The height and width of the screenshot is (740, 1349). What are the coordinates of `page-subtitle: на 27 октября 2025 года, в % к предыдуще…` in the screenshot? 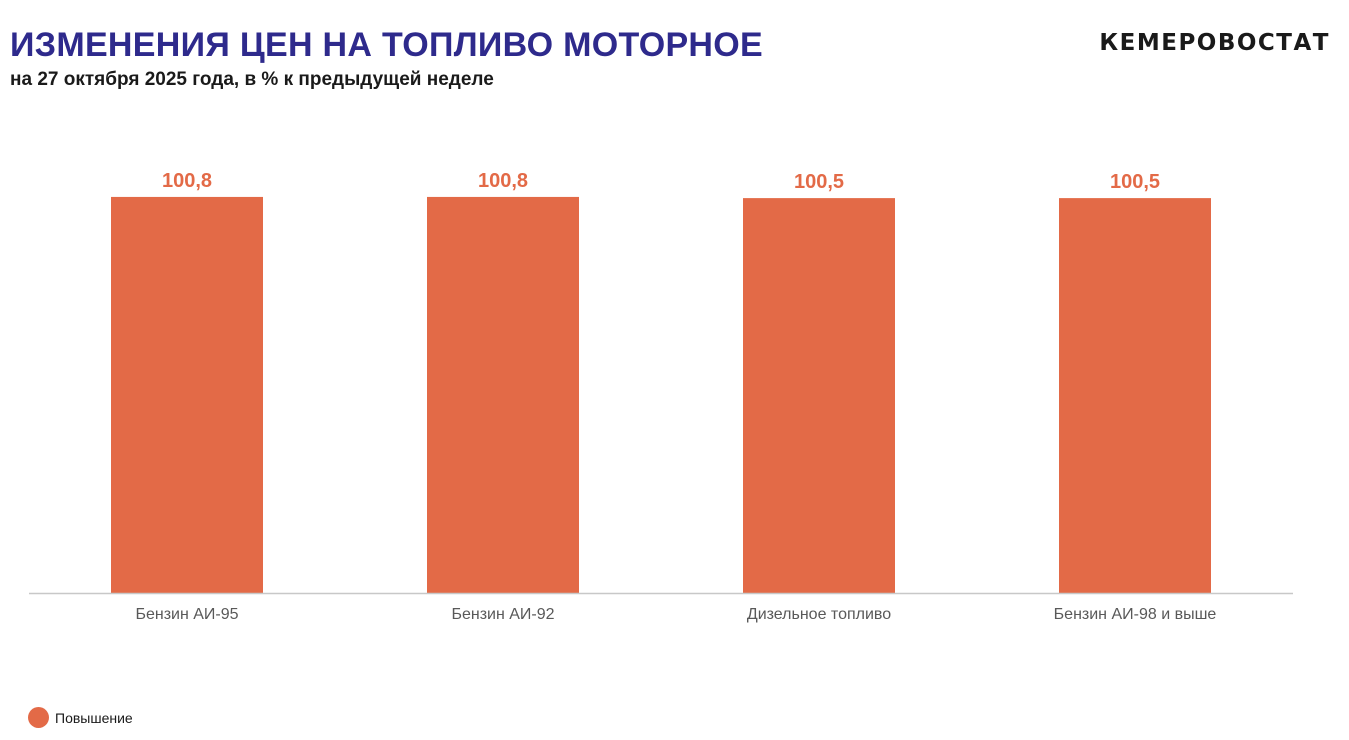 It's located at (252, 79).